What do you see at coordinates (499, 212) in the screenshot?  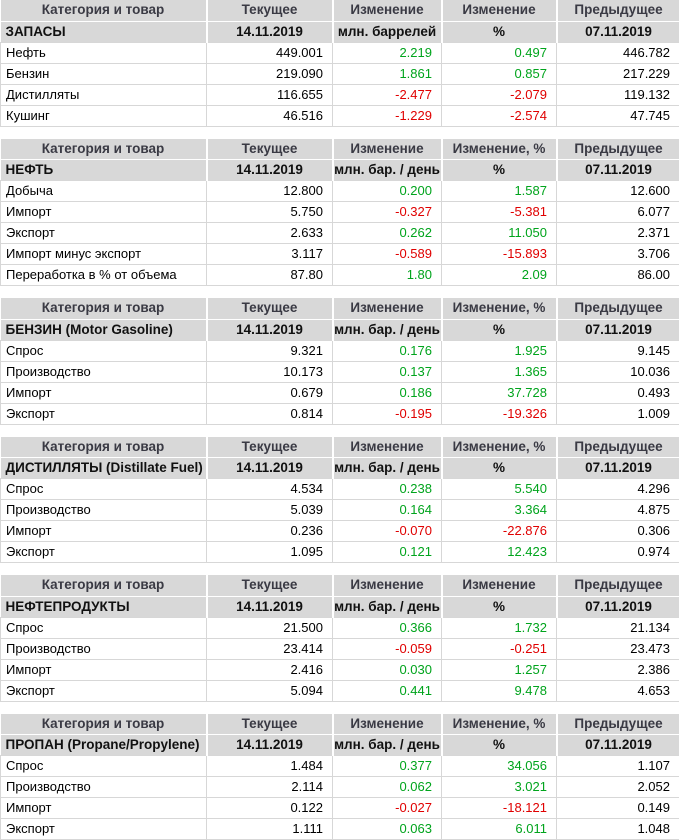 I see `change-pct-value: -5.381` at bounding box center [499, 212].